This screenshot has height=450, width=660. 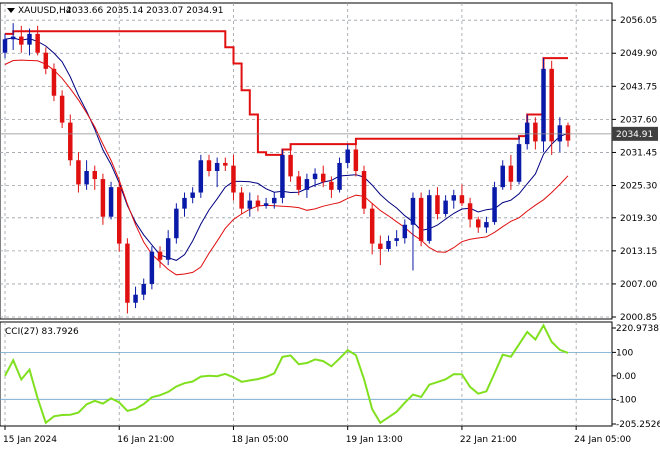 What do you see at coordinates (638, 21) in the screenshot?
I see `price-tick-label: 2056.05` at bounding box center [638, 21].